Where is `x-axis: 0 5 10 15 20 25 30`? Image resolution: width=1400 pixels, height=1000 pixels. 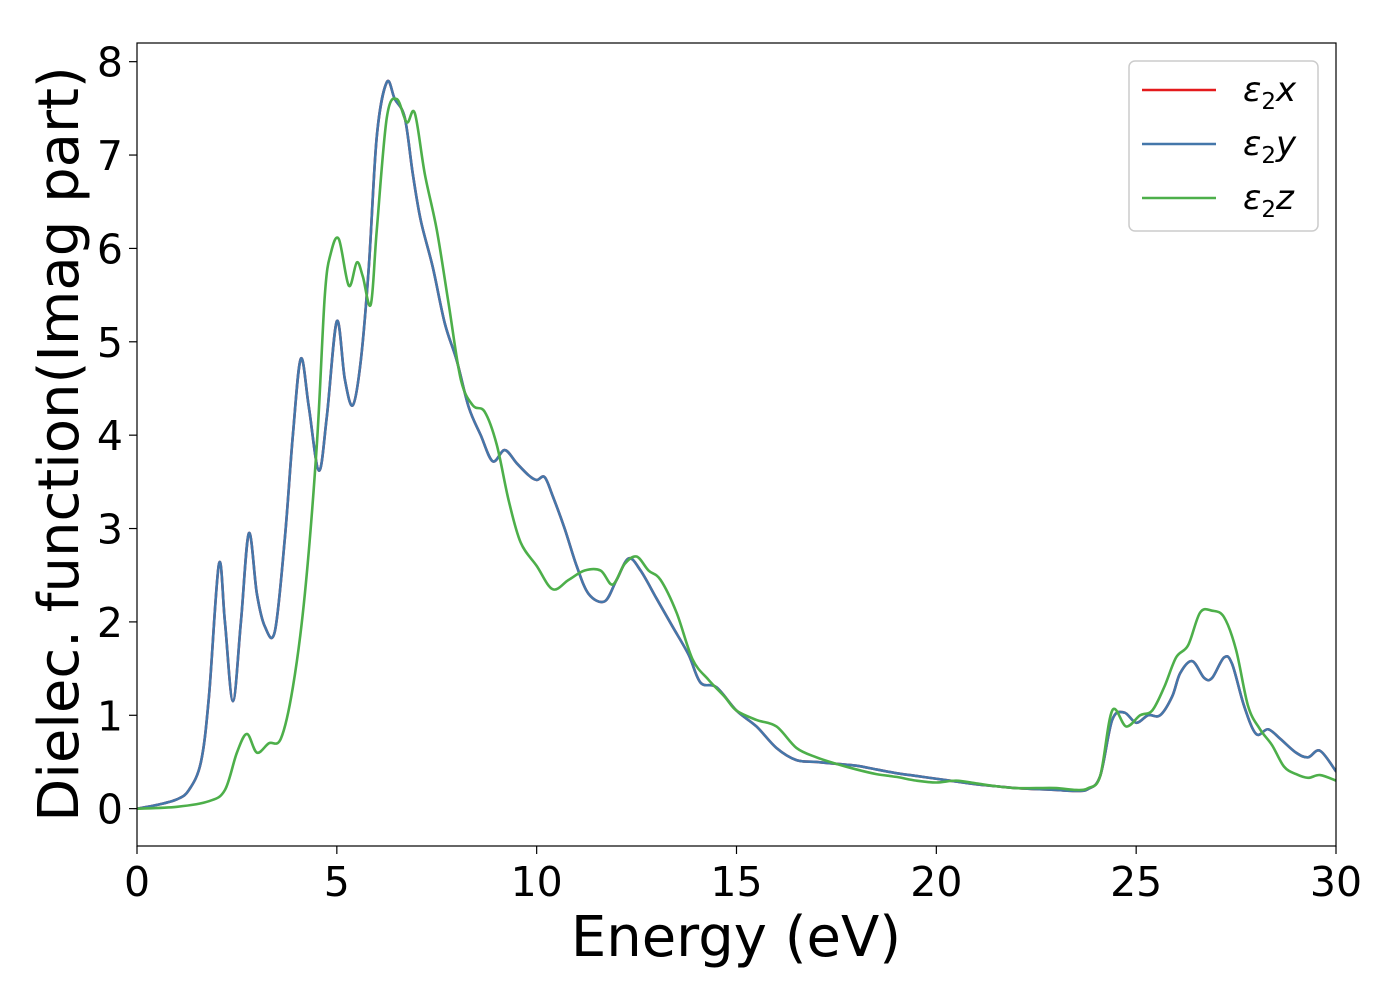
x-axis: 0 5 10 15 20 25 30 is located at coordinates (743, 876).